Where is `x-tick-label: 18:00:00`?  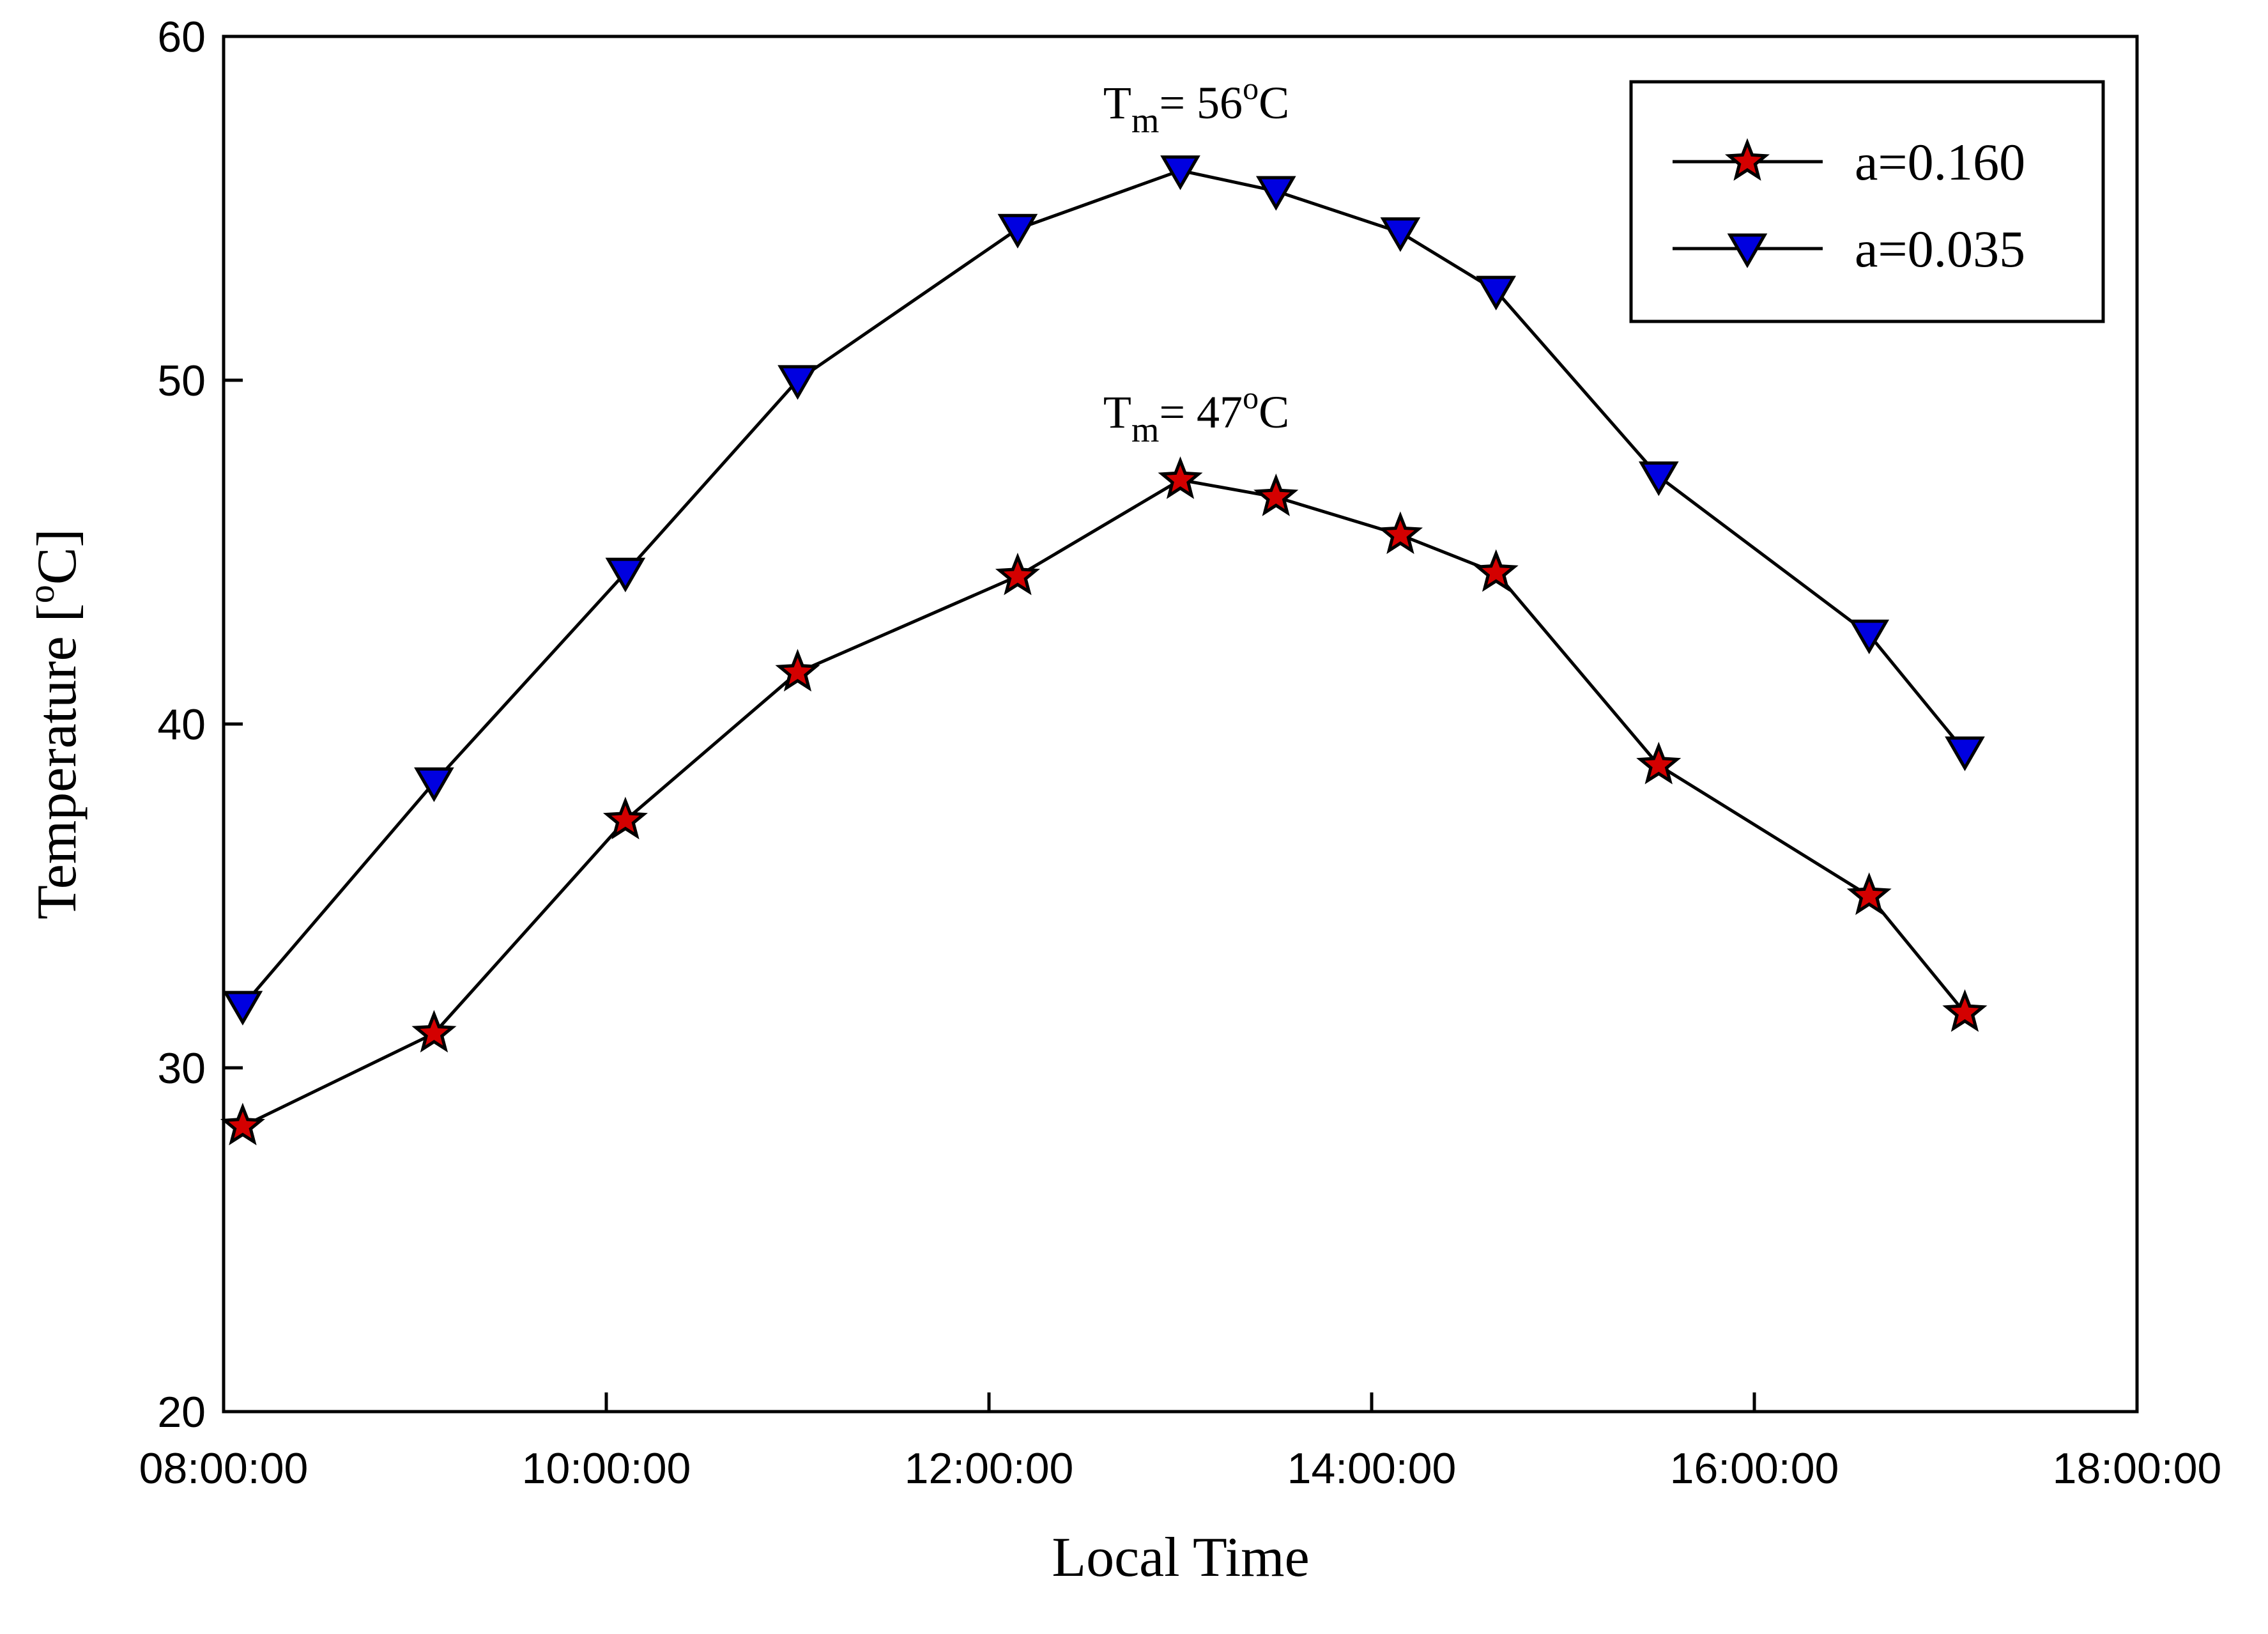
x-tick-label: 18:00:00 is located at coordinates (2137, 1468).